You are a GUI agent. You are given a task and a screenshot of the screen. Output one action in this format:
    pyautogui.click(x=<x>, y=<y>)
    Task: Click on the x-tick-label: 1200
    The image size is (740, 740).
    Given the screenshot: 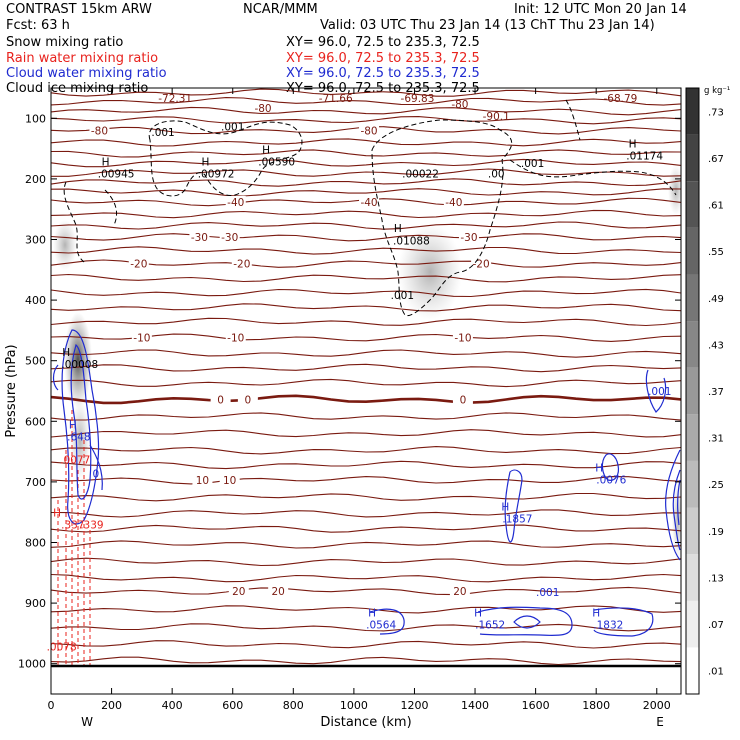 What is the action you would take?
    pyautogui.click(x=414, y=705)
    